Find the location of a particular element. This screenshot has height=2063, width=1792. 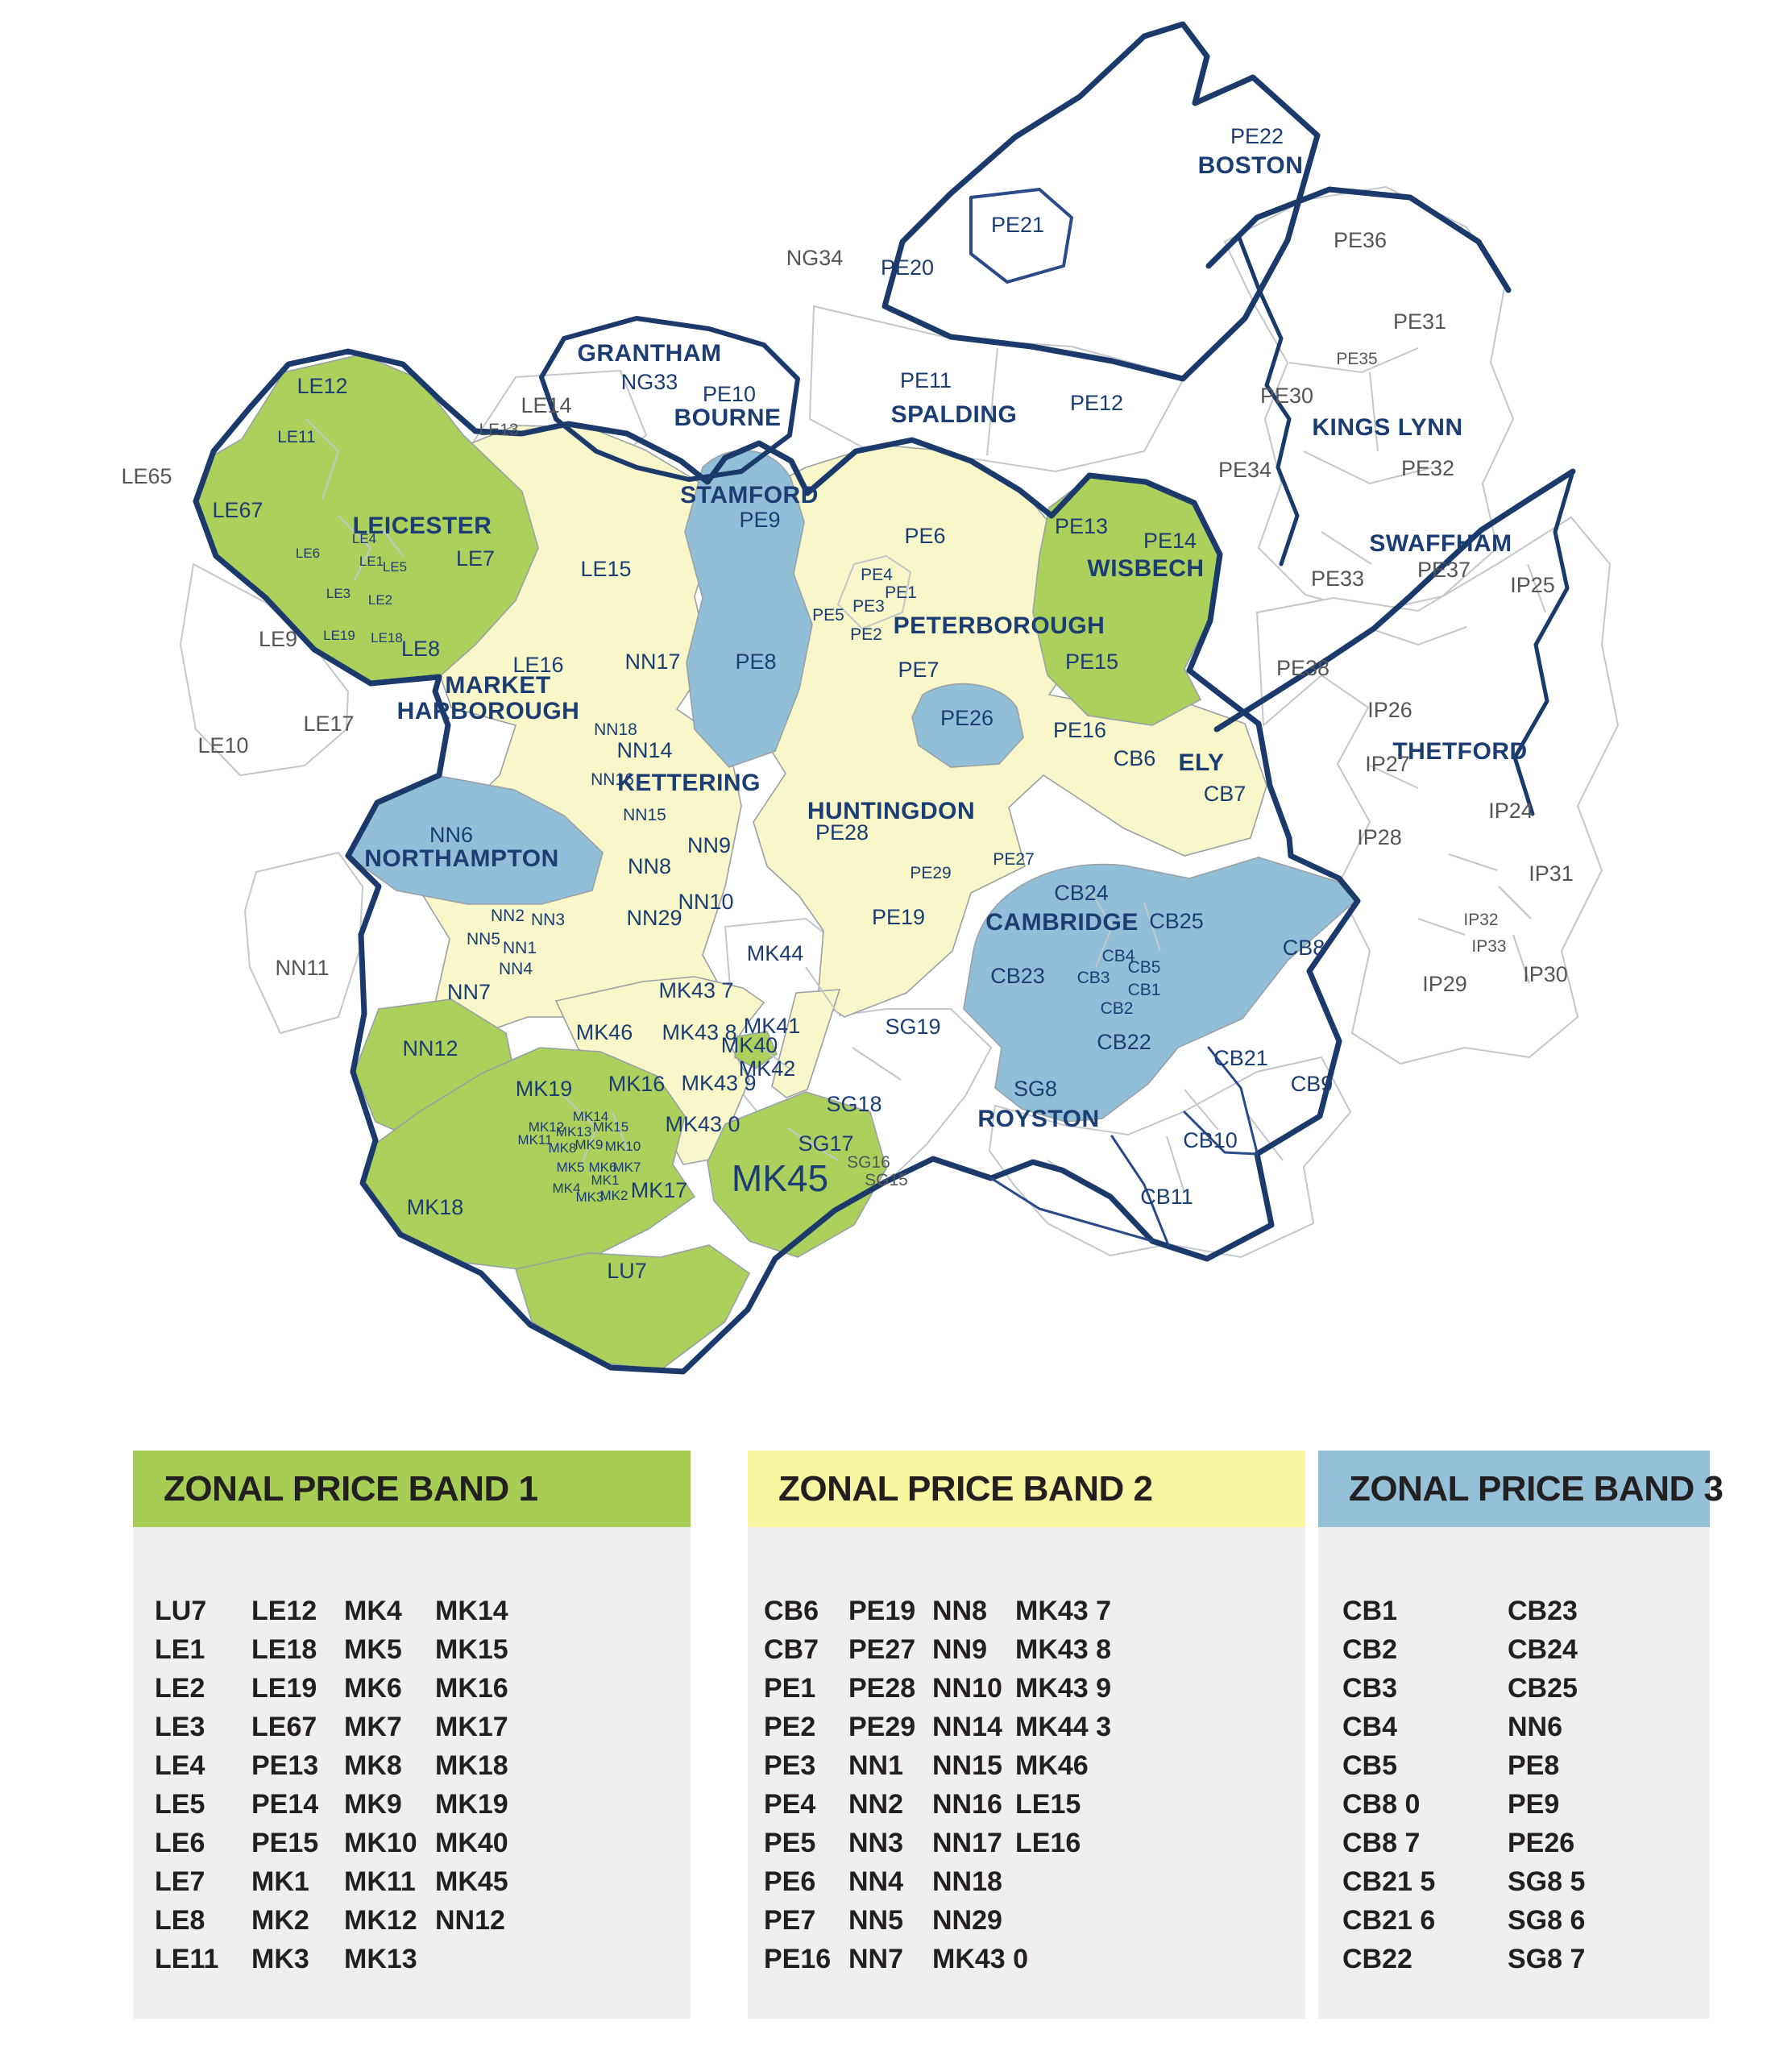

map-label-mk43-9: MK43 9 is located at coordinates (718, 1083).